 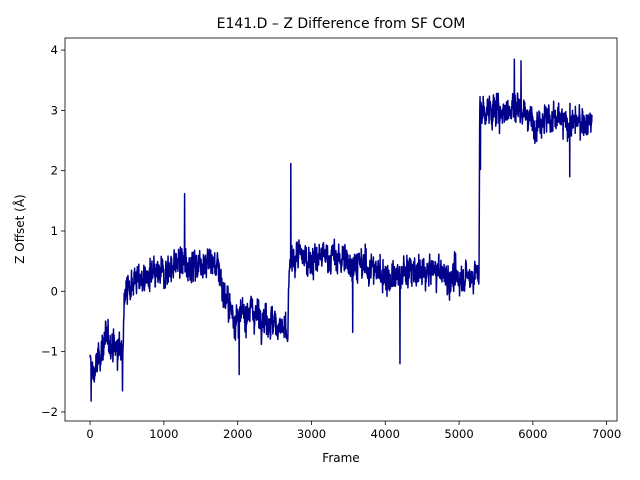 I want to click on y-axis: −2 −1 0 1 2 3 4, so click(x=53, y=231).